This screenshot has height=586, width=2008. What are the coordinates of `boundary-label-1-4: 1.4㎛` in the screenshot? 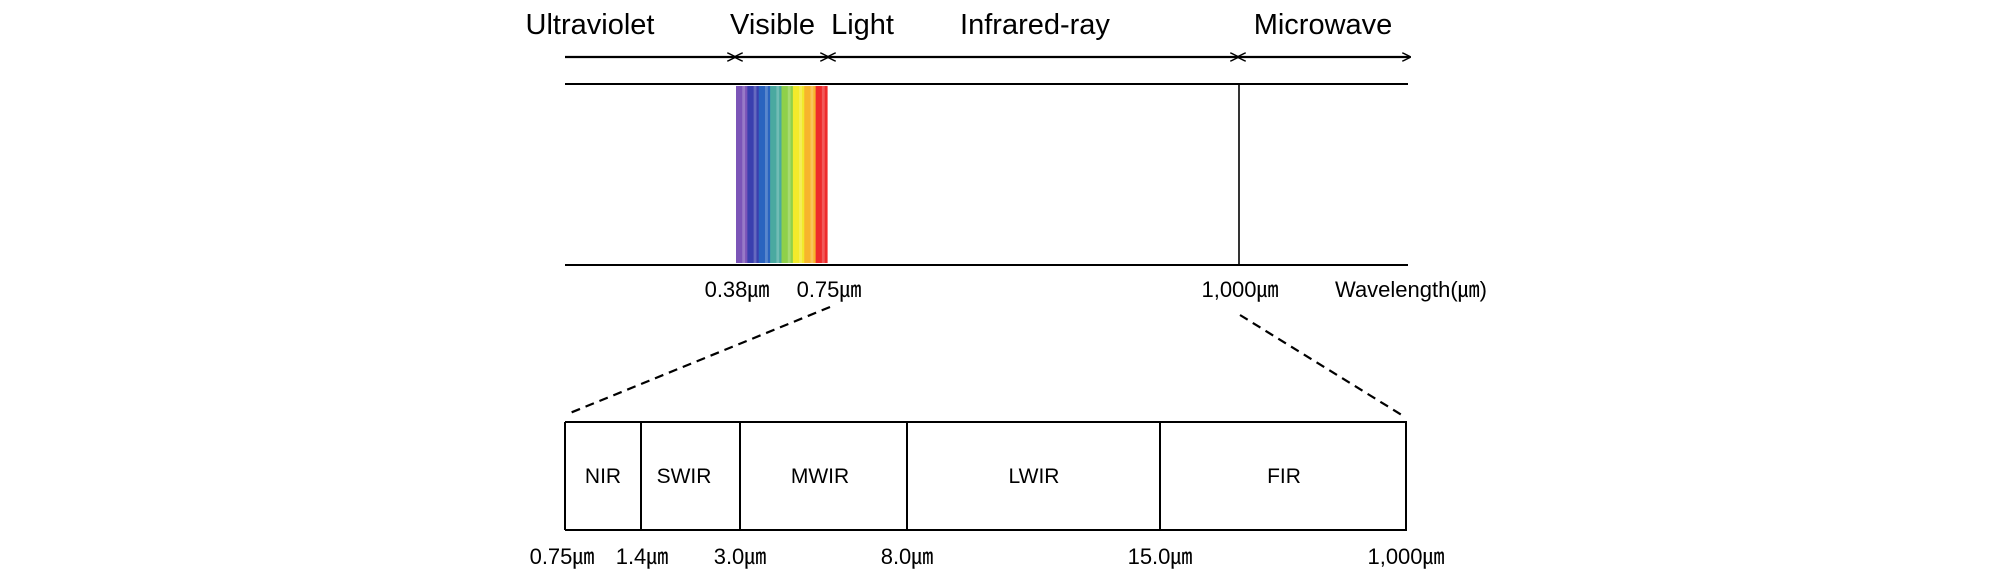 It's located at (642, 557).